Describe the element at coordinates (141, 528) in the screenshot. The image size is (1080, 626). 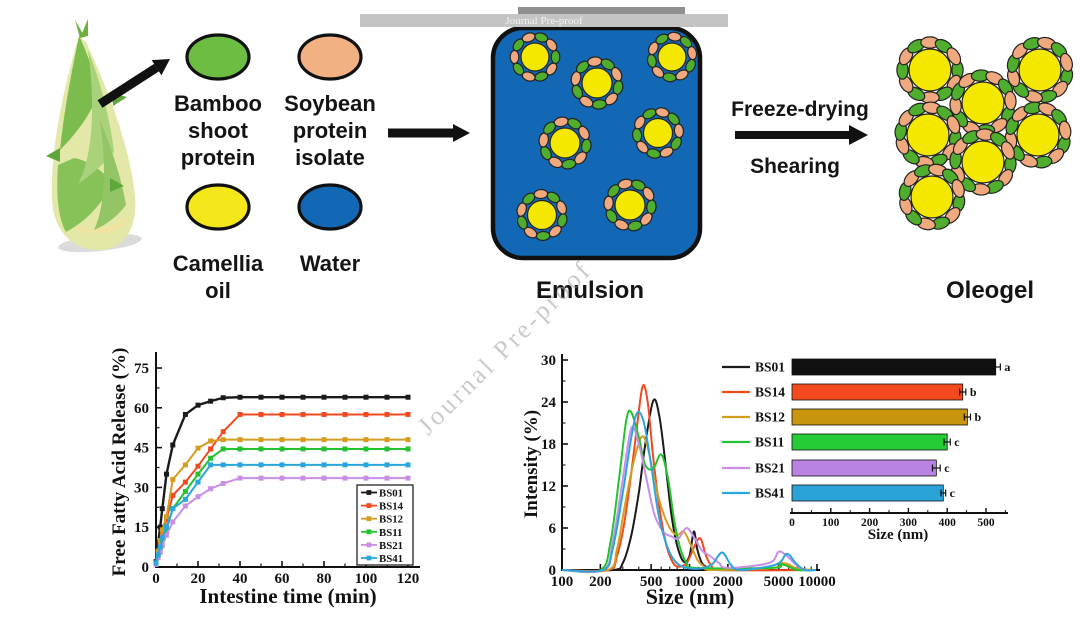
I see `ffa-ytick-label: 15` at that location.